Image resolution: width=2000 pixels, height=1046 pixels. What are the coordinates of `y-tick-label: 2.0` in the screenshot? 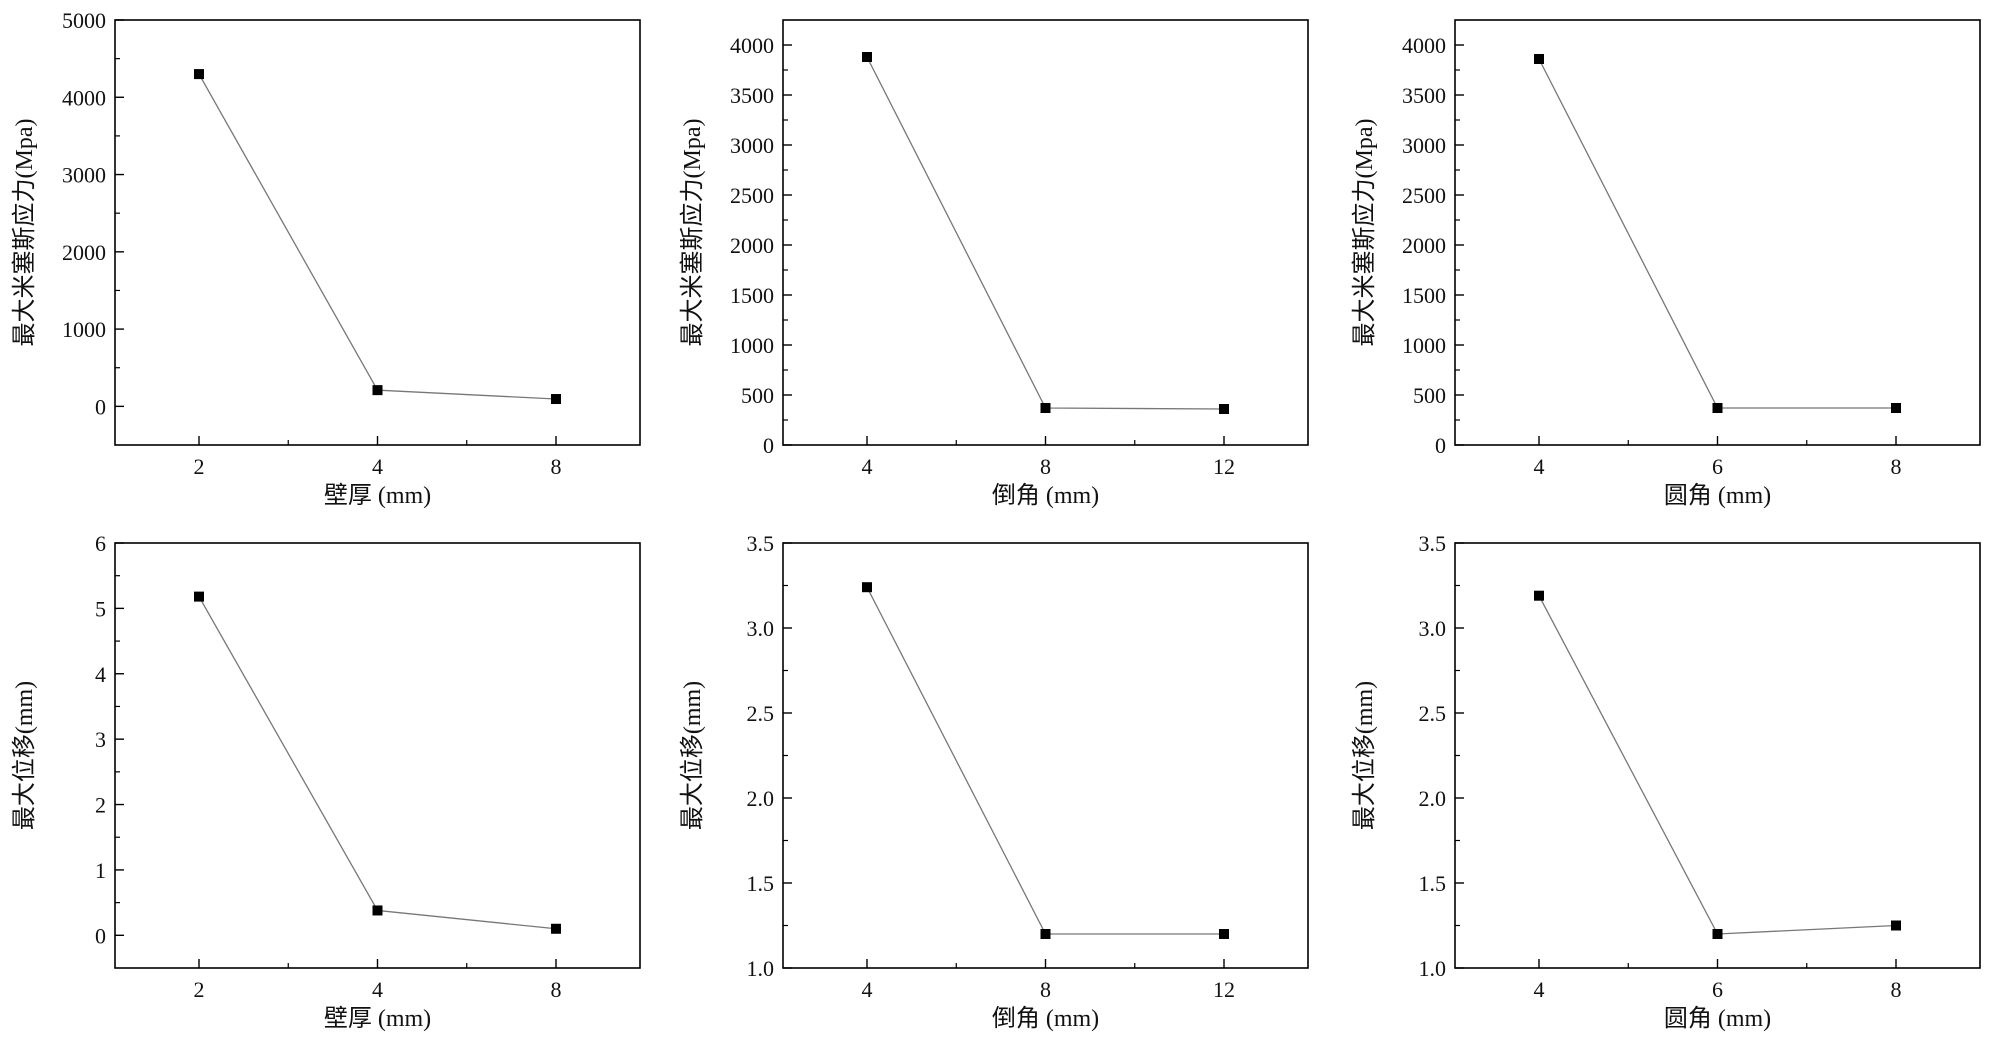 It's located at (761, 798).